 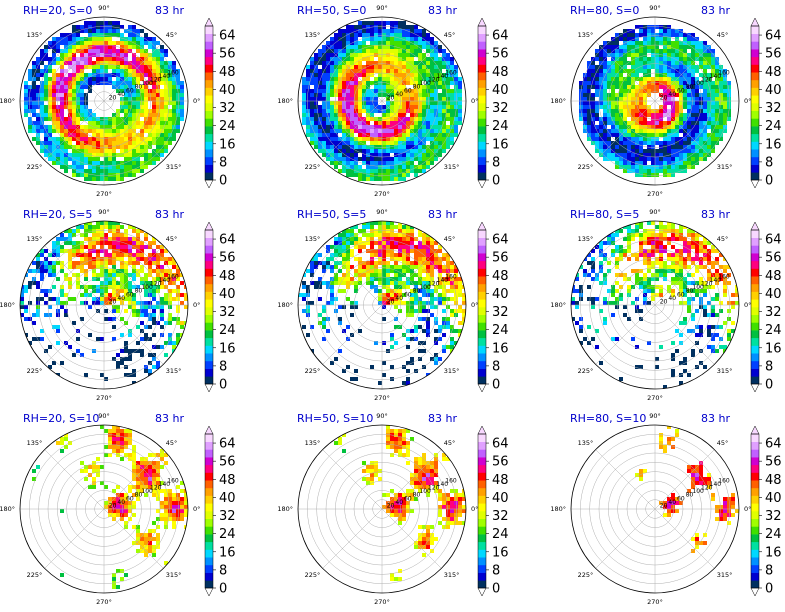 I want to click on angle-tick-labels: 0°45°90°135°180°225°270°315°, so click(x=377, y=101).